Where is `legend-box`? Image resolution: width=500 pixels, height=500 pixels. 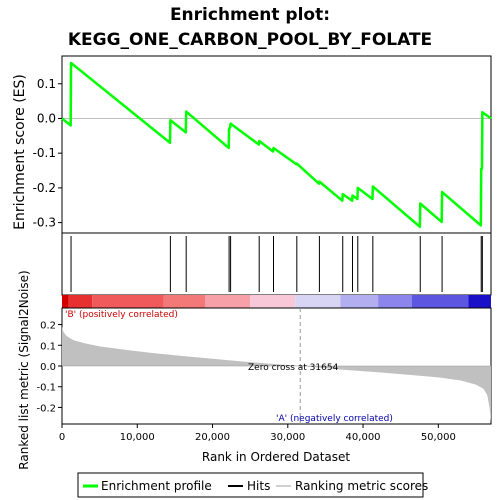
legend-box is located at coordinates (250, 485).